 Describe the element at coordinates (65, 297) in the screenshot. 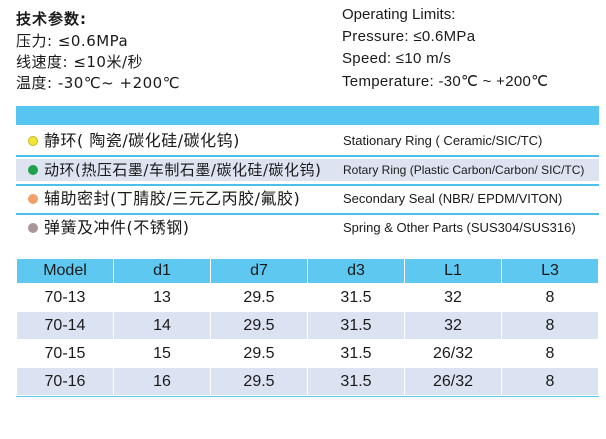

I see `cell-model: 70-13` at that location.